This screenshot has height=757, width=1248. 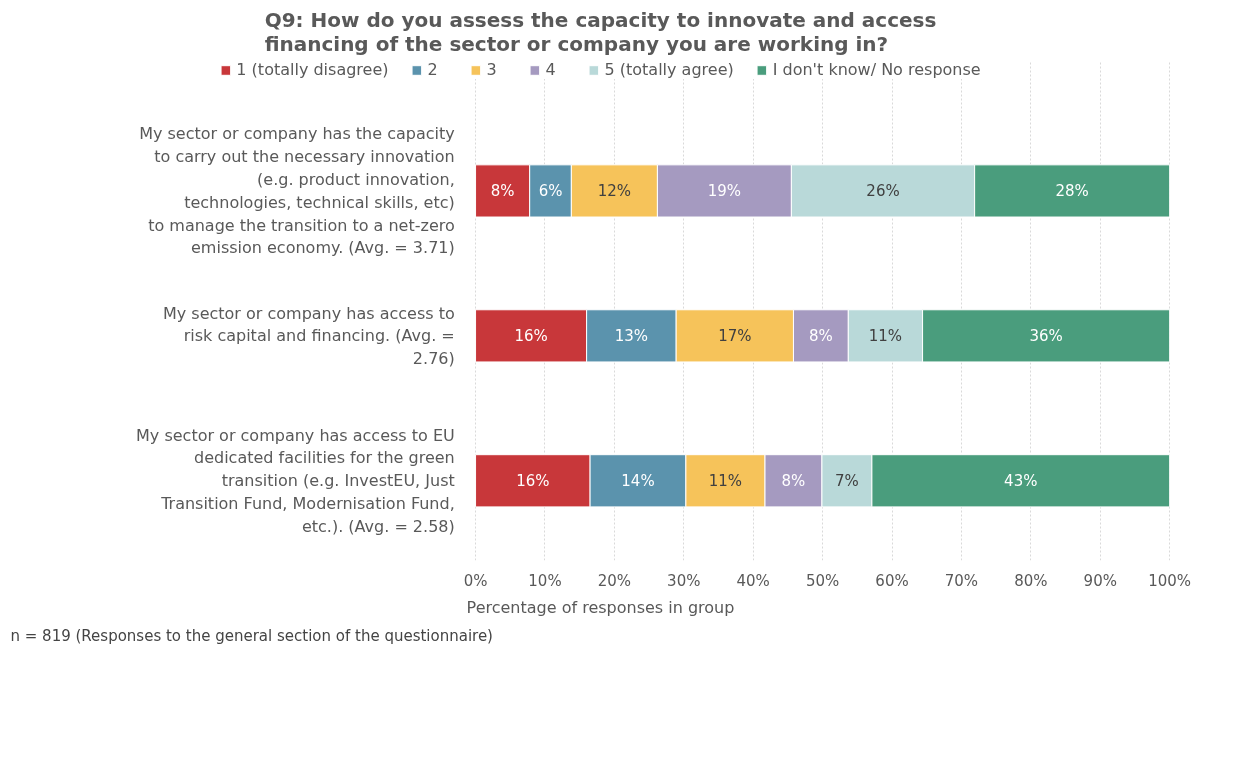 What do you see at coordinates (847, 480) in the screenshot?
I see `data-label: 7%` at bounding box center [847, 480].